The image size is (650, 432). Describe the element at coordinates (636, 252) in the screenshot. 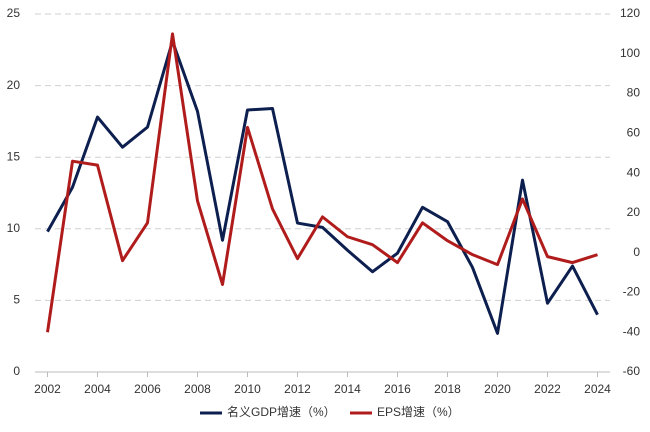

I see `y2-tick-label: 0` at that location.